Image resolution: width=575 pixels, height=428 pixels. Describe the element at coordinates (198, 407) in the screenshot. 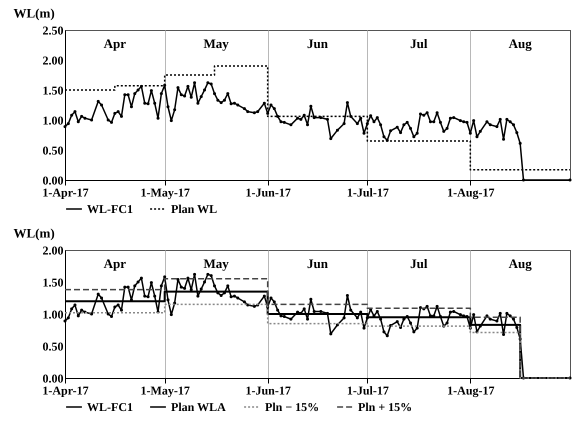

I see `legend-label: Plan WLA` at that location.